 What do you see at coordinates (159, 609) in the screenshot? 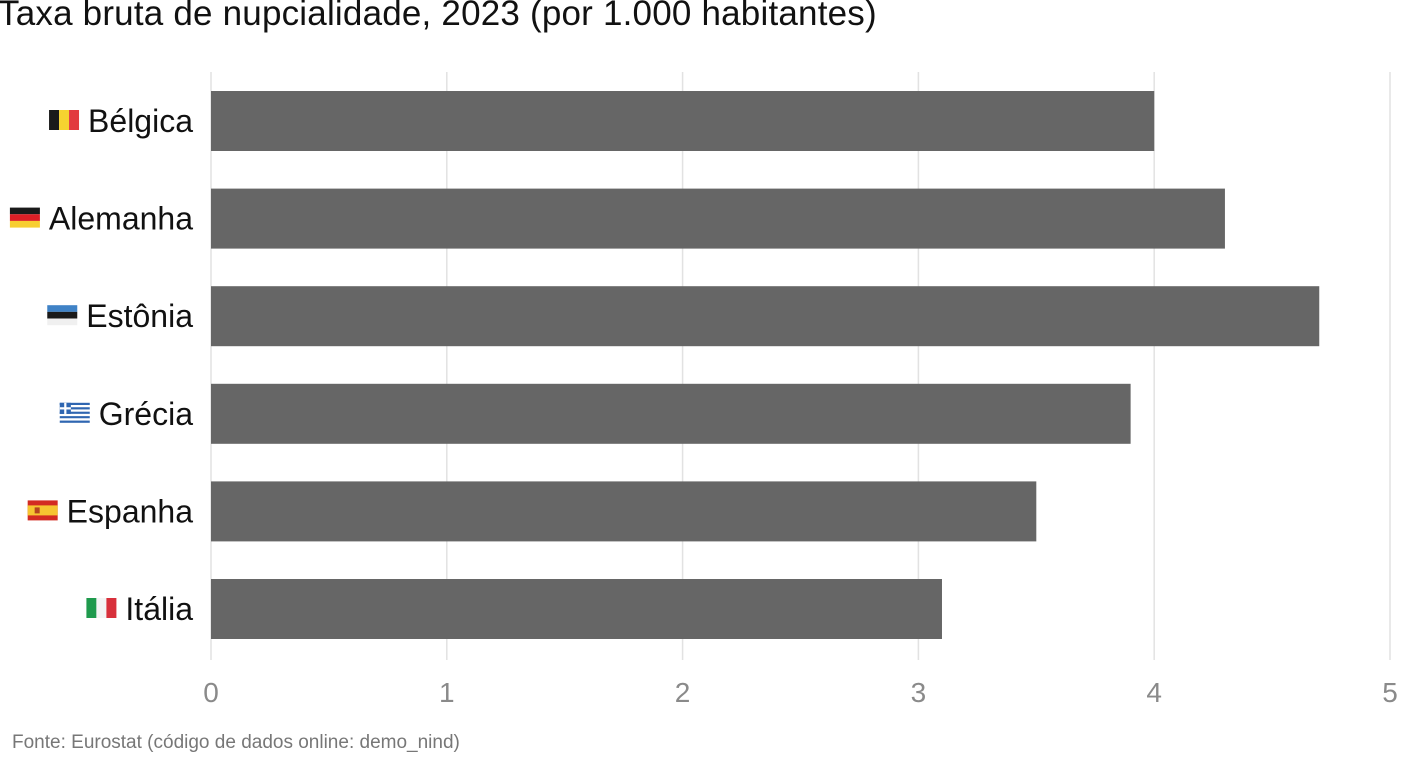
I see `category-label-italia: Itália` at bounding box center [159, 609].